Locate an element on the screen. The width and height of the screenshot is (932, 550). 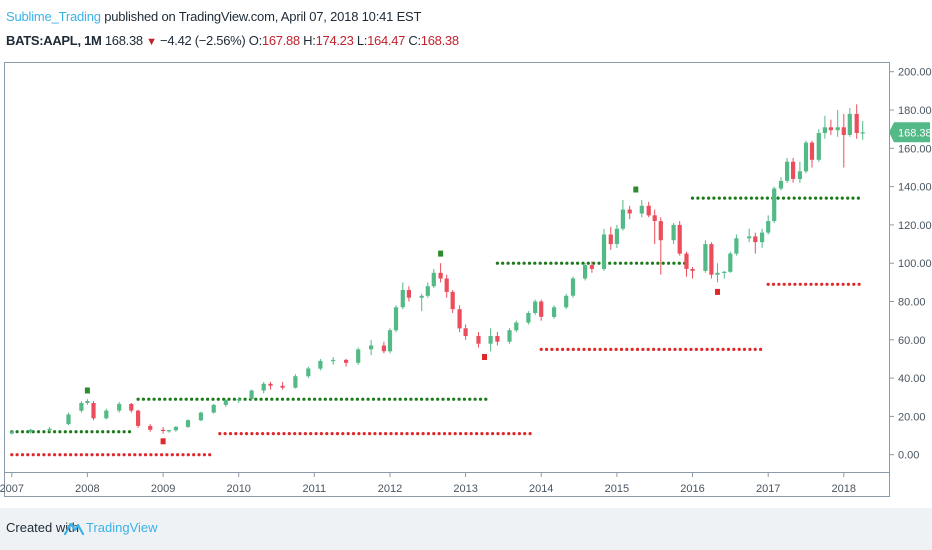
tradingview-brand-link: TradingView is located at coordinates (122, 527).